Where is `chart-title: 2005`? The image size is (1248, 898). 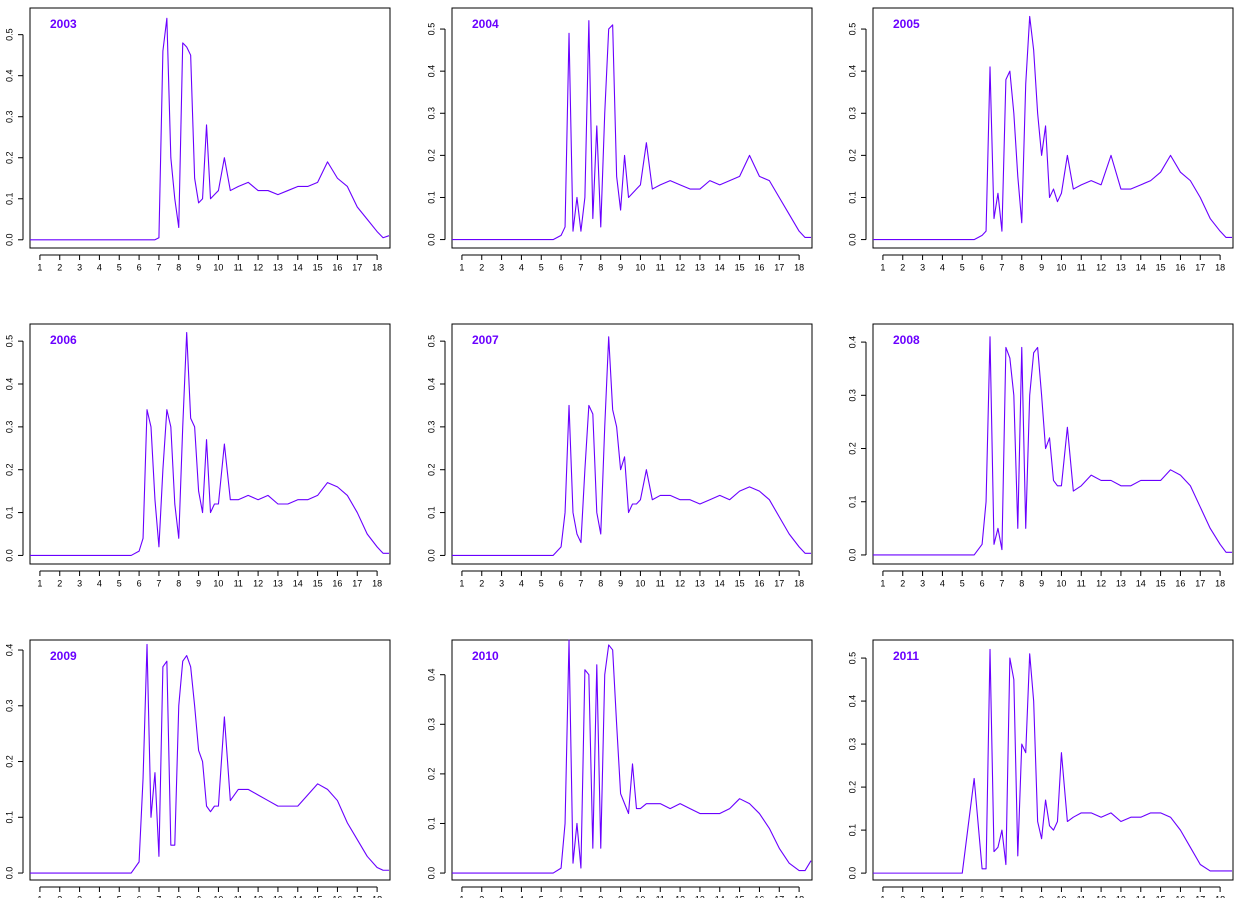 chart-title: 2005 is located at coordinates (906, 24).